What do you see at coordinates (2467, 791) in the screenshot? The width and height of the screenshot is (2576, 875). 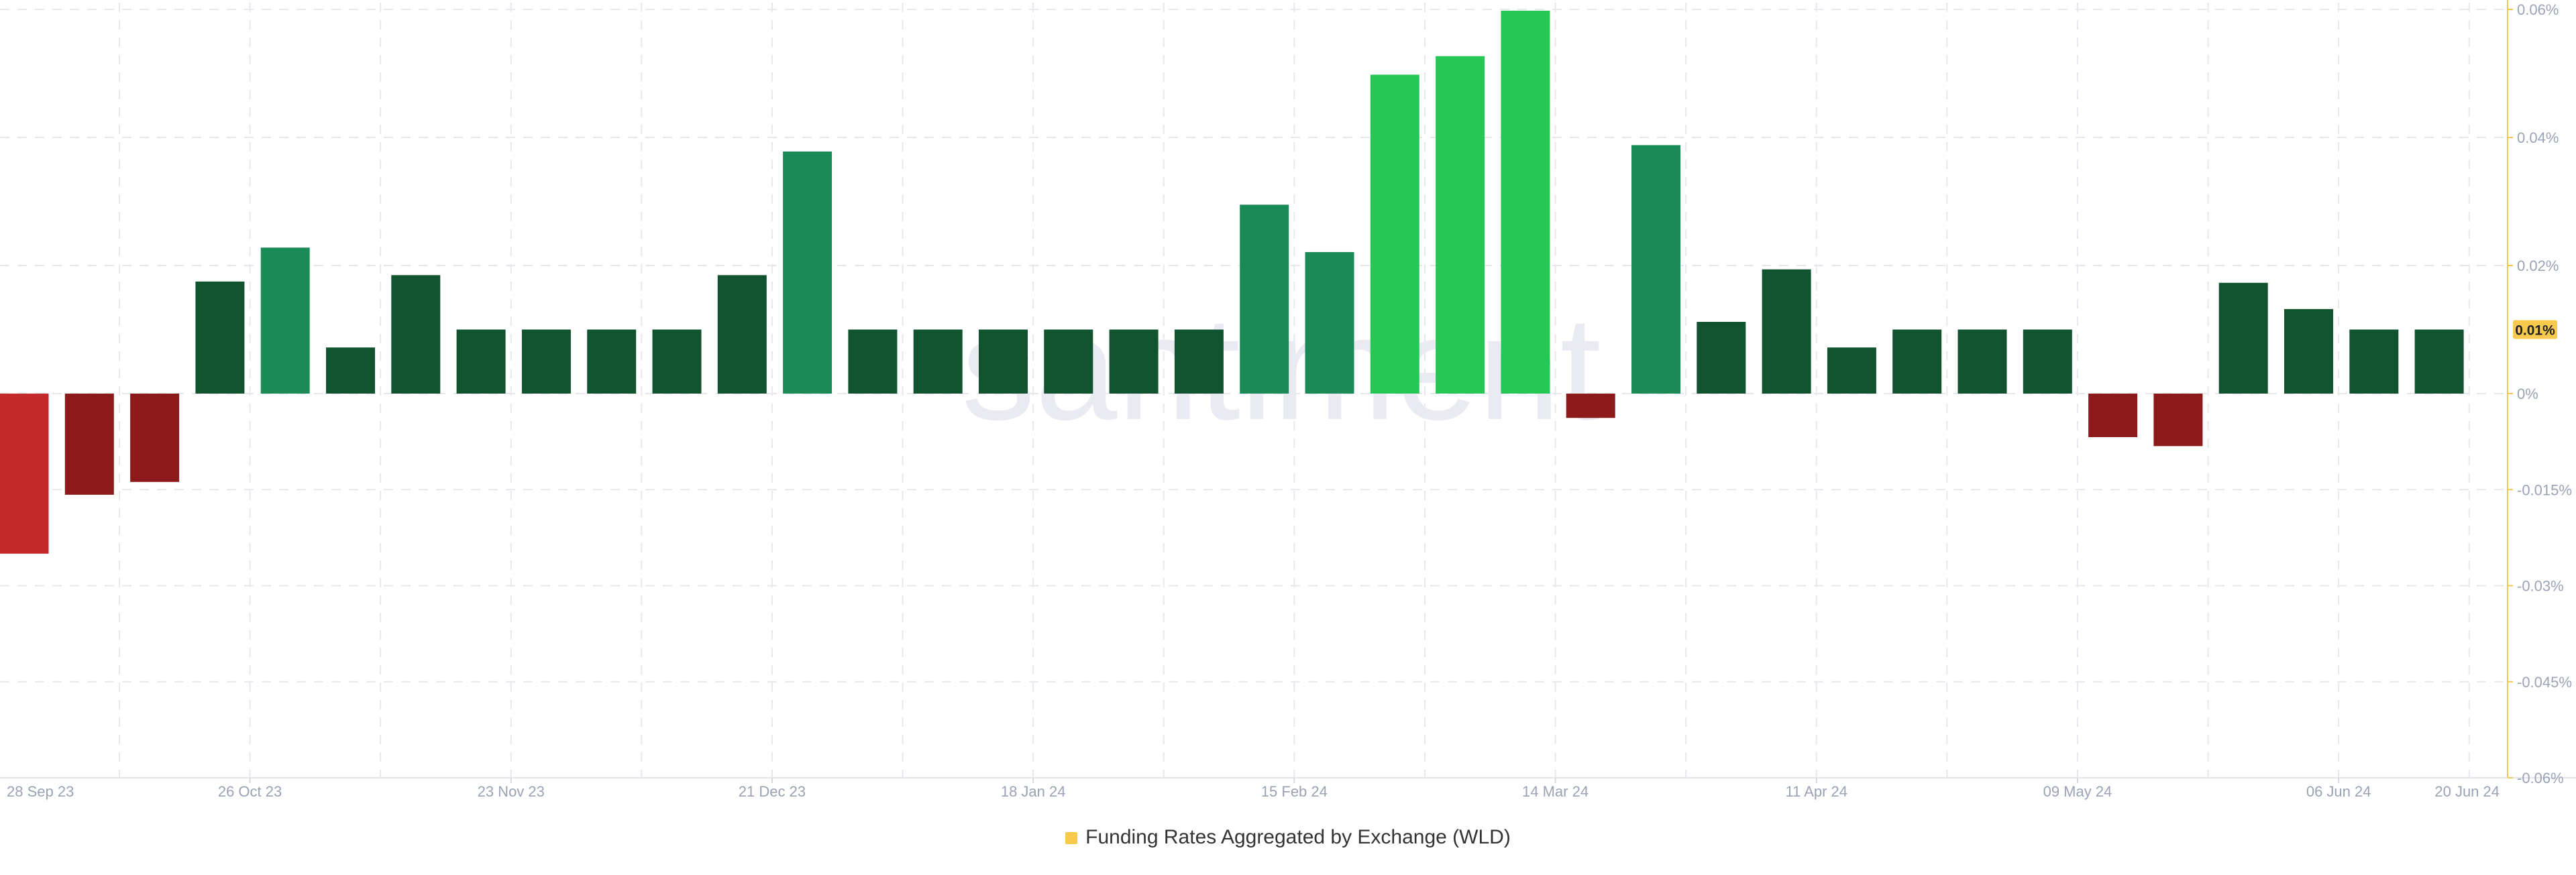 I see `x-tick-label: 20 Jun 24` at bounding box center [2467, 791].